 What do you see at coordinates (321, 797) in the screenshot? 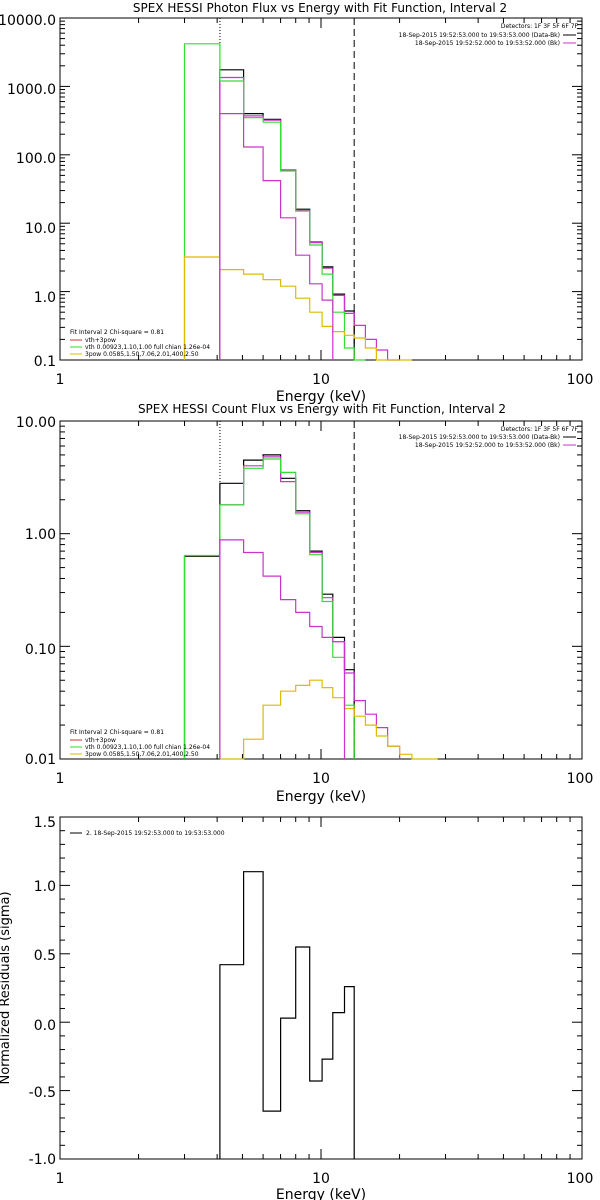
I see `count-xlabel: Energy (keV)` at bounding box center [321, 797].